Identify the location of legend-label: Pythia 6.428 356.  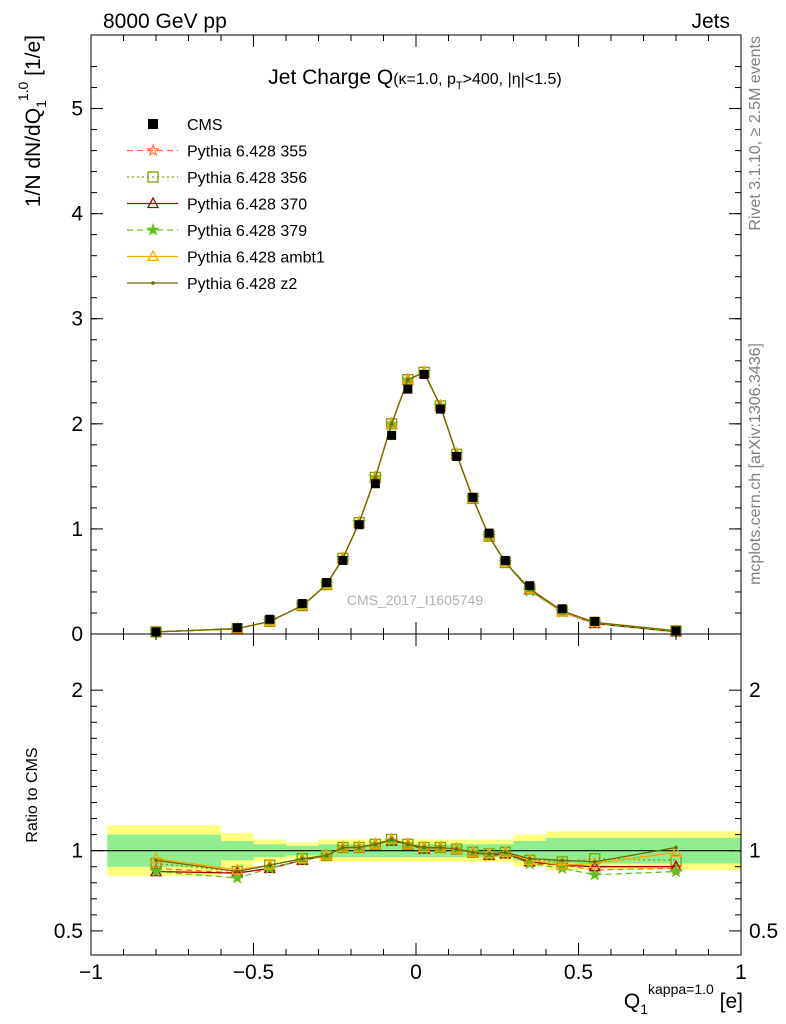
(247, 178).